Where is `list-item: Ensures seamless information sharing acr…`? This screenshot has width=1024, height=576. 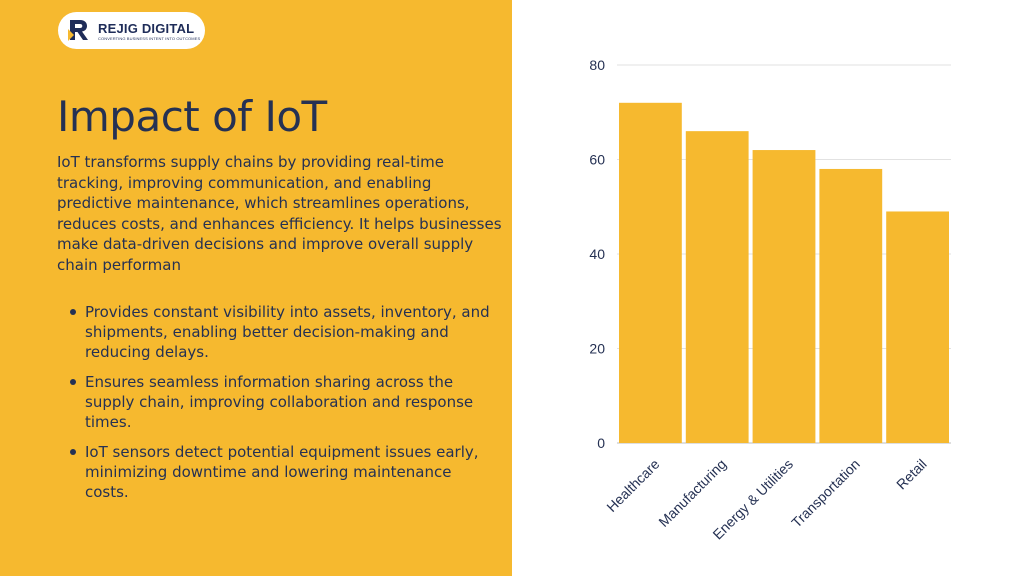 list-item: Ensures seamless information sharing acr… is located at coordinates (277, 402).